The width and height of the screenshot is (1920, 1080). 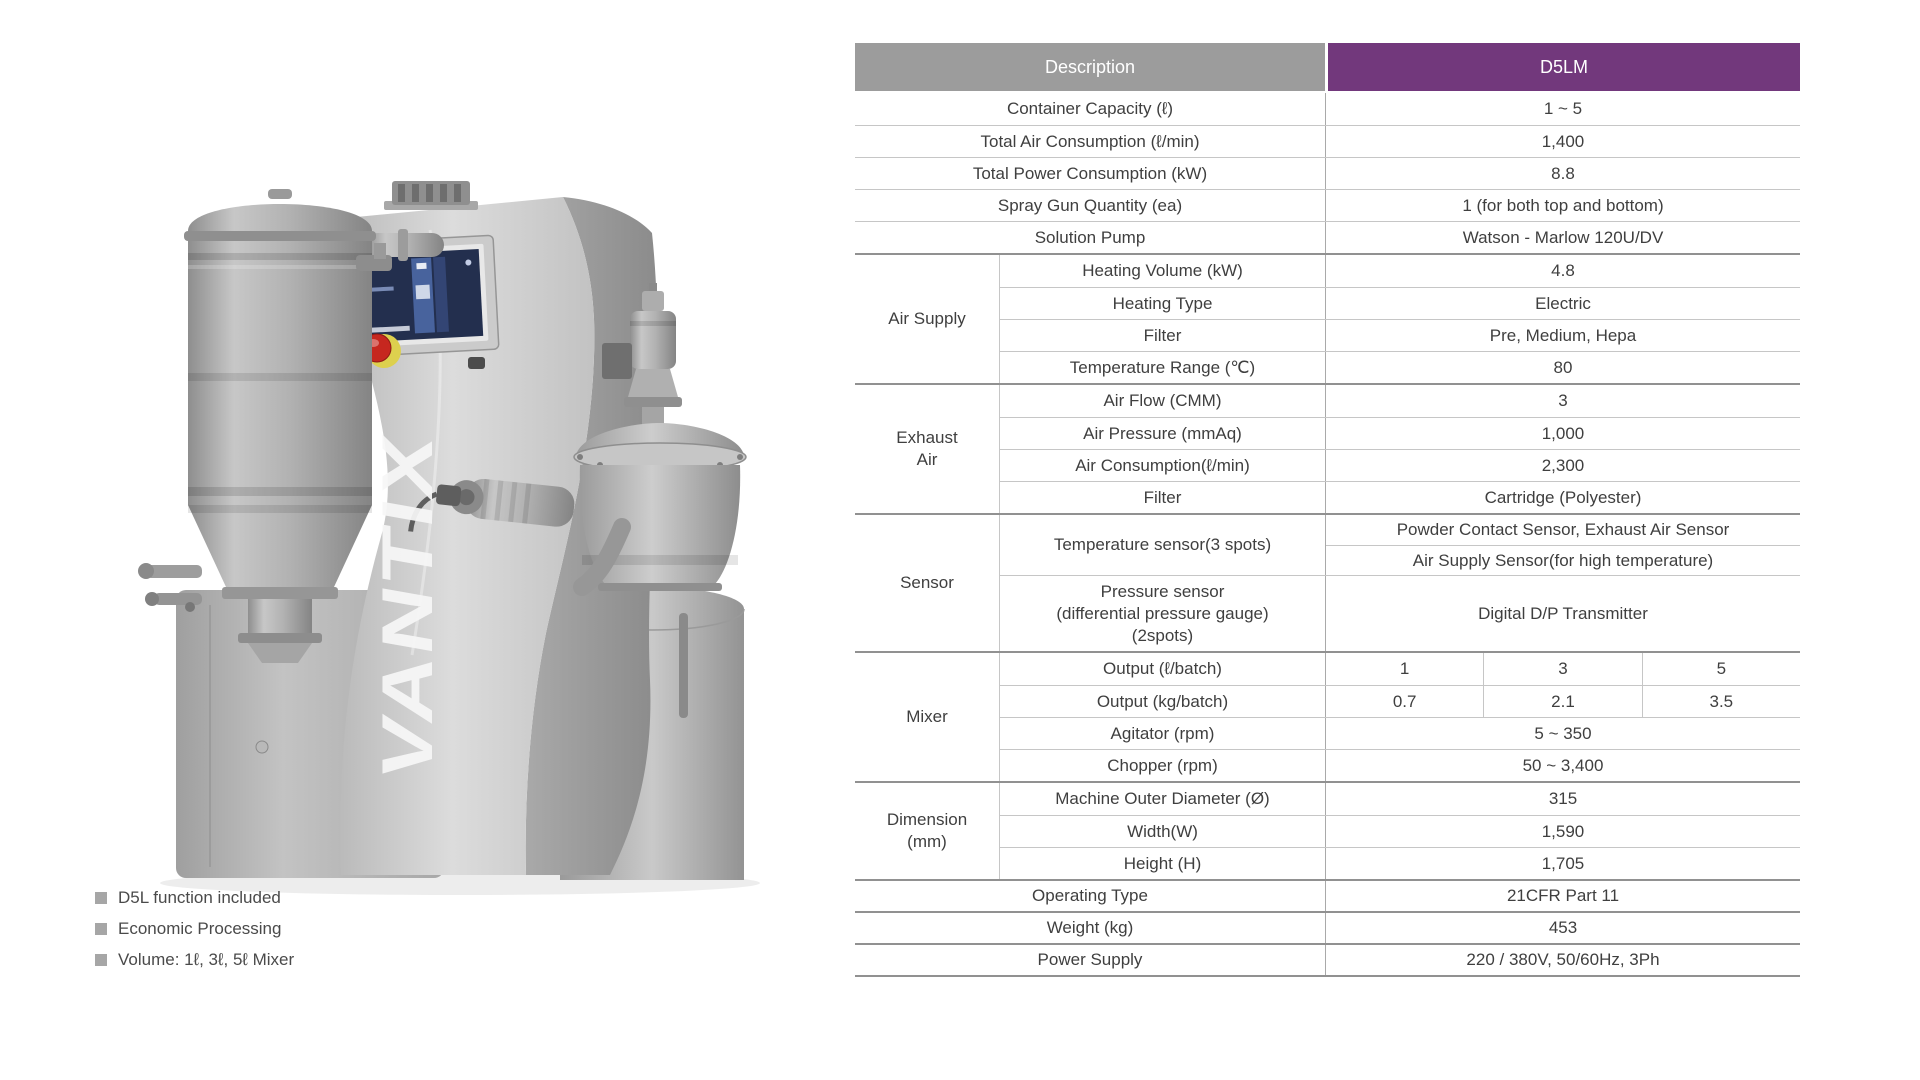 What do you see at coordinates (200, 928) in the screenshot?
I see `feature-text: Economic Processing` at bounding box center [200, 928].